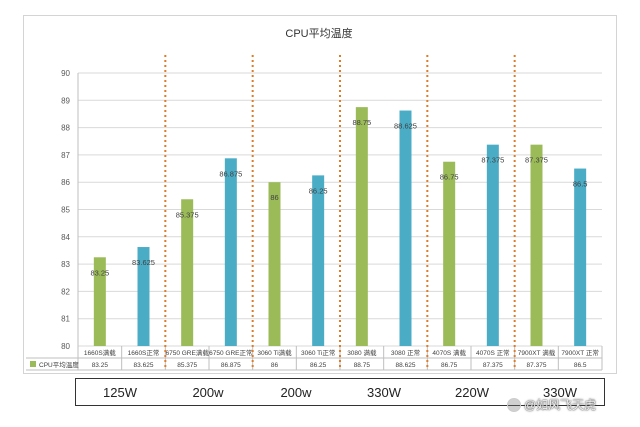 The width and height of the screenshot is (640, 427). What do you see at coordinates (65, 128) in the screenshot?
I see `y-tick-label: 88` at bounding box center [65, 128].